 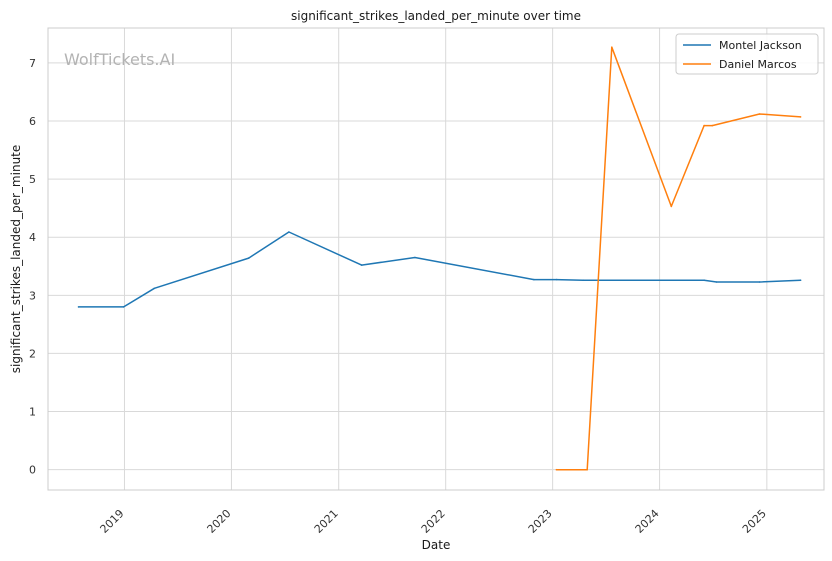 I want to click on y-tick-label: 0, so click(x=32, y=470).